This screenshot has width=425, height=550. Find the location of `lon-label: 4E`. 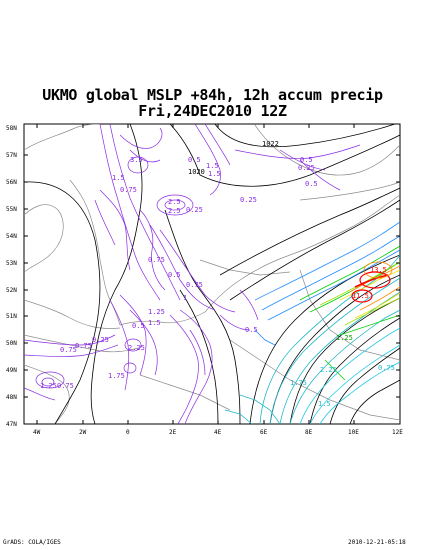

lon-label: 4E is located at coordinates (218, 432).